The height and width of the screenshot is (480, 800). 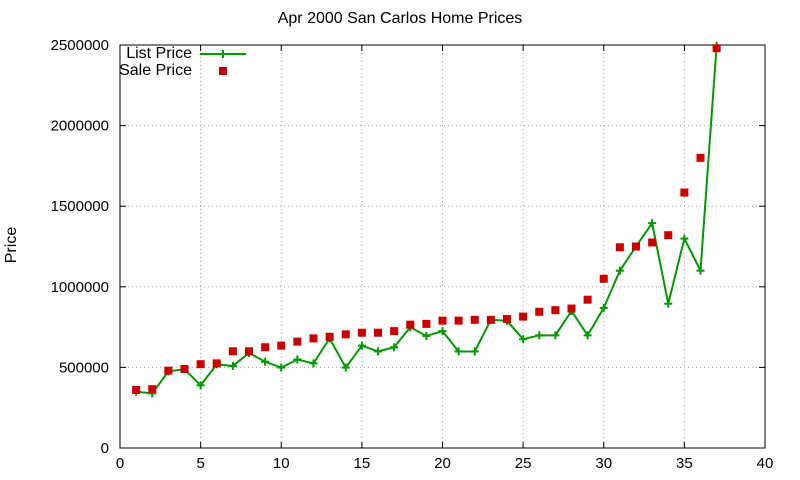 What do you see at coordinates (442, 463) in the screenshot?
I see `x-tick-label: 20` at bounding box center [442, 463].